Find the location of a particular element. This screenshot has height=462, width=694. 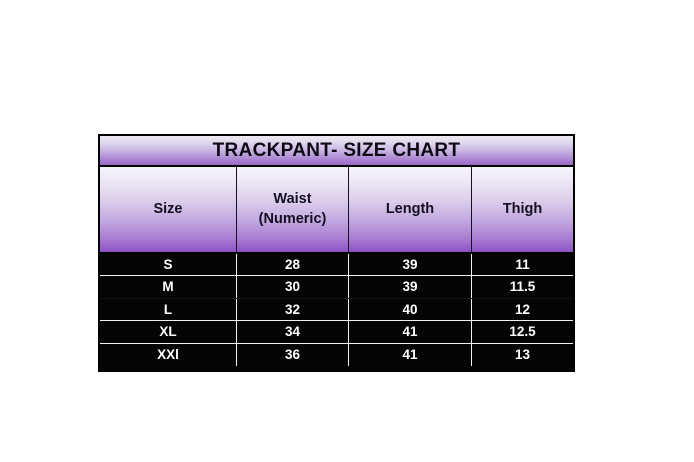

column-header-waist: Waist (Numeric) is located at coordinates (293, 209).